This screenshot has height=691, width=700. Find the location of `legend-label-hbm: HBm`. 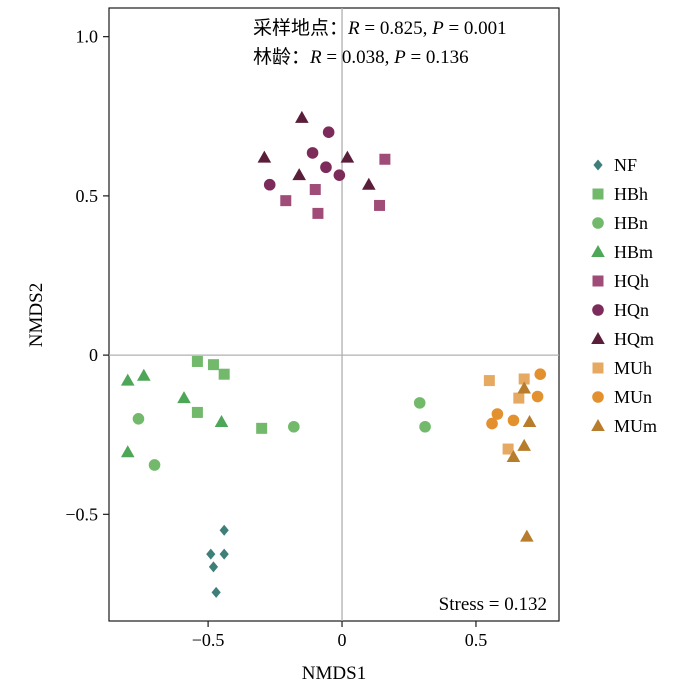

legend-label-hbm: HBm is located at coordinates (633, 252).